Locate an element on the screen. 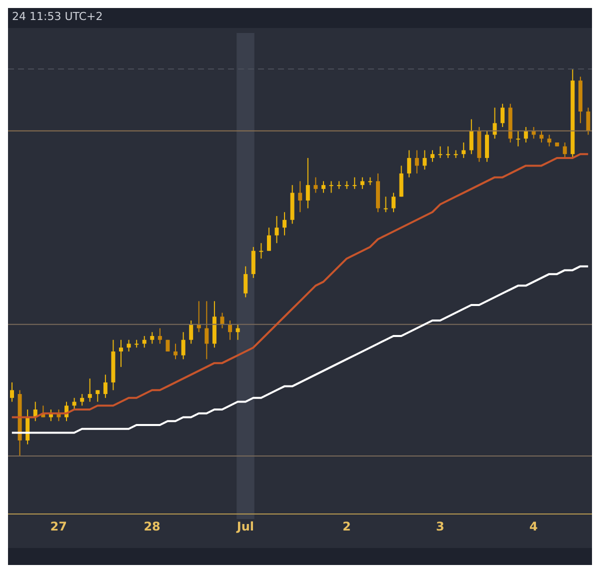 This screenshot has height=573, width=600. text: 24 11:53 UTC+2 is located at coordinates (57, 16).